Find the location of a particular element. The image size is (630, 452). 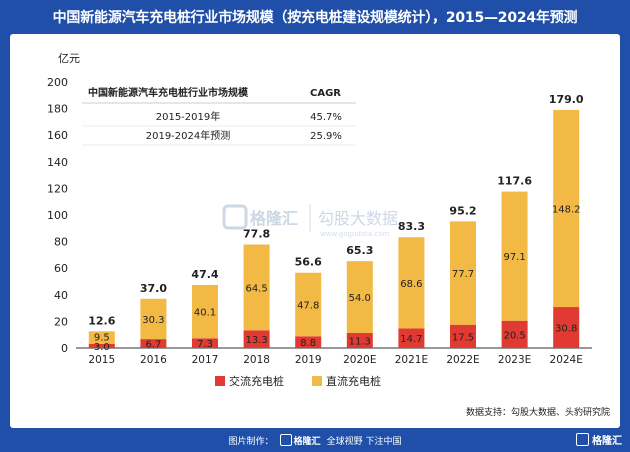

x-tick-label: 2019 is located at coordinates (308, 360).